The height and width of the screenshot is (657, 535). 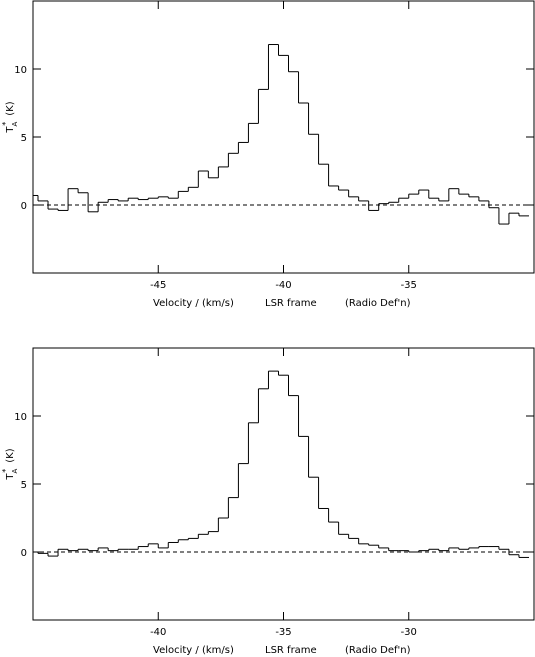 I want to click on x-tick-label: -45, so click(x=158, y=285).